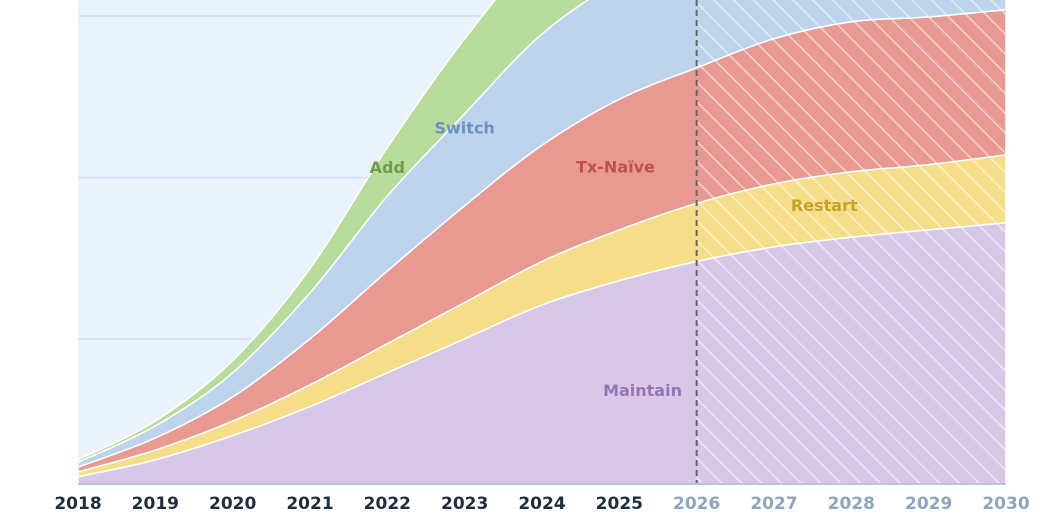  What do you see at coordinates (464, 504) in the screenshot?
I see `x-tick-label: 2023` at bounding box center [464, 504].